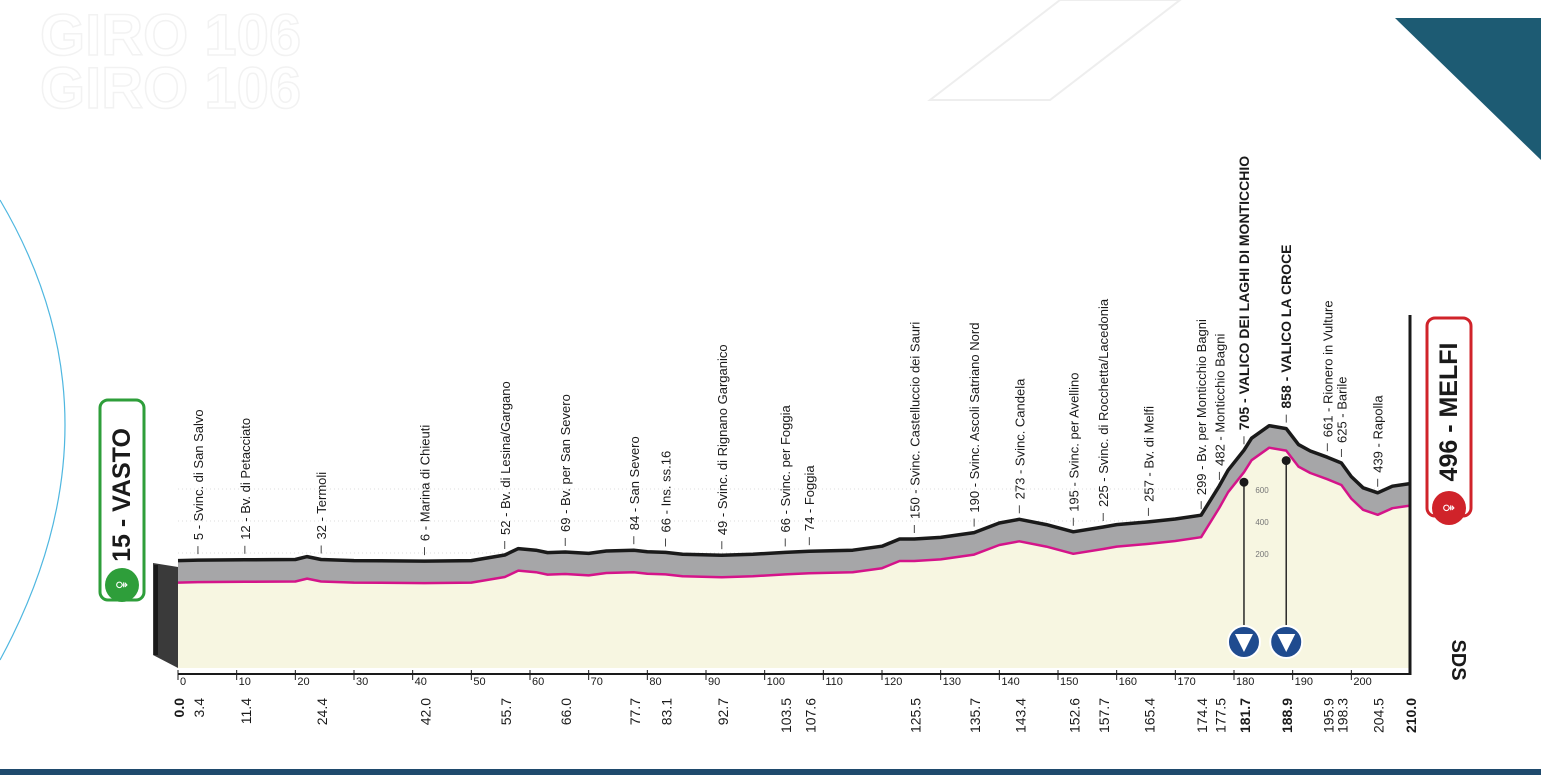 This screenshot has height=775, width=1541. I want to click on location-label: 150 - Svinc. Castelluccio dei Sauri, so click(914, 420).